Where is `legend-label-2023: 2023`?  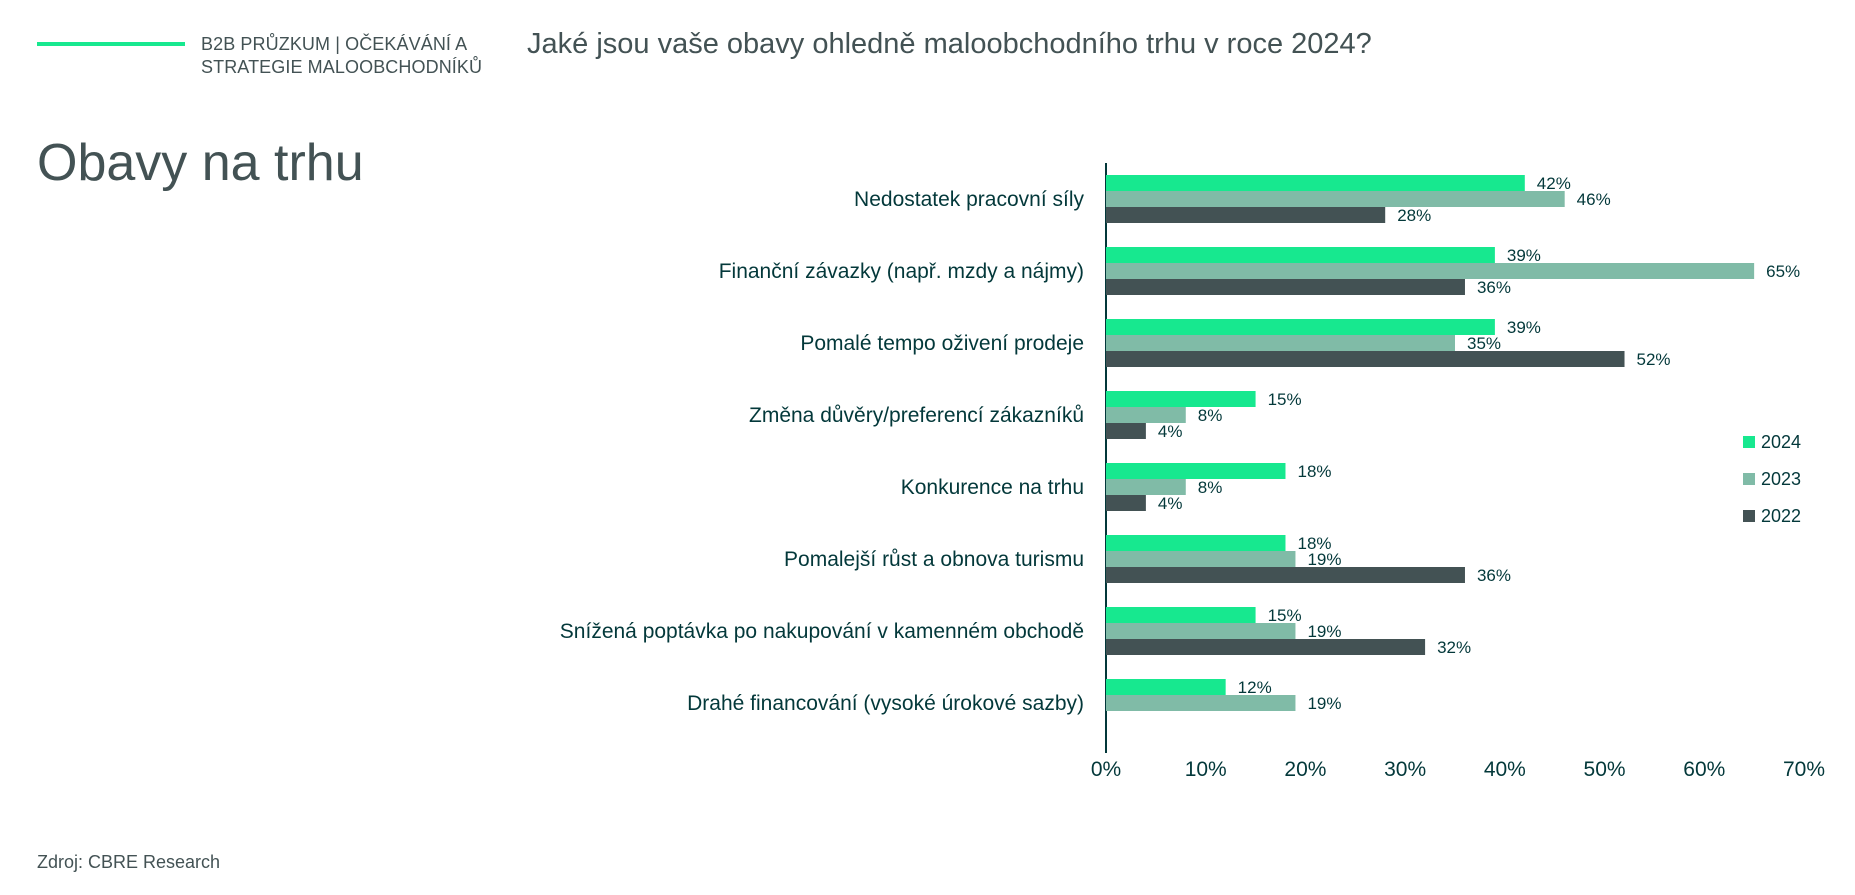 legend-label-2023: 2023 is located at coordinates (1781, 479).